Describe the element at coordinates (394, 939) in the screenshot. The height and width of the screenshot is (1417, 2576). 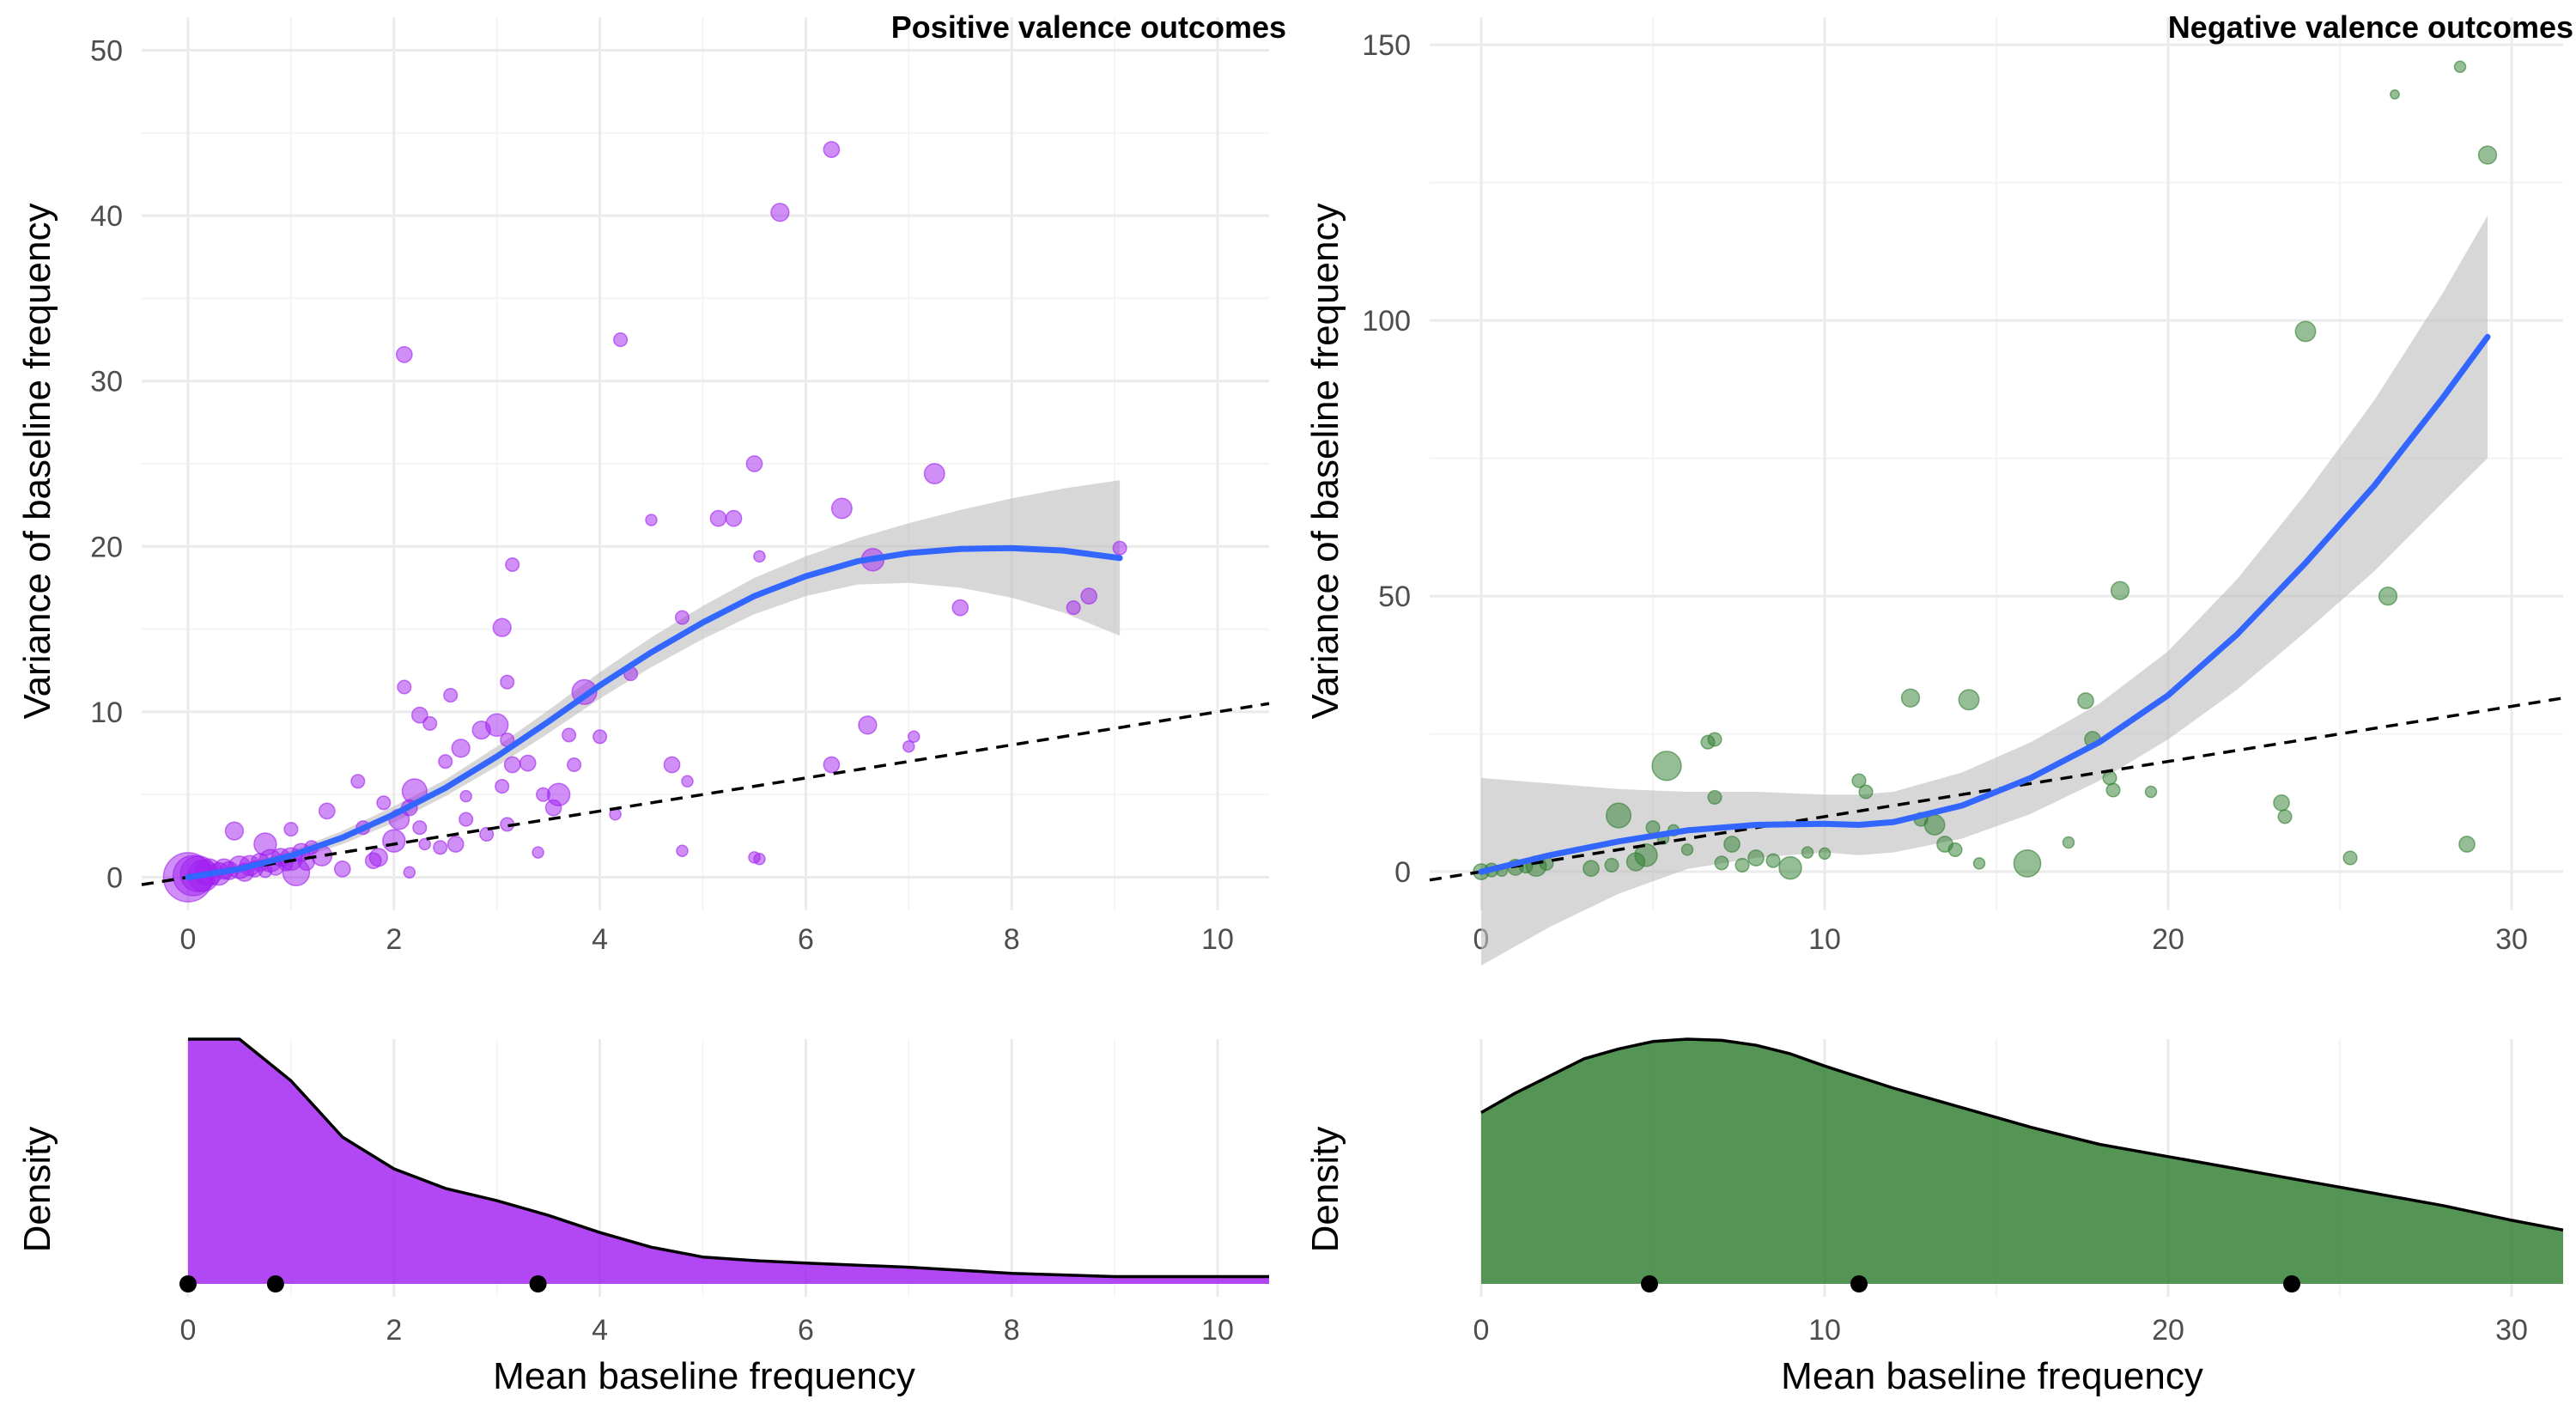
I see `positive-x-tick-2: 2` at that location.